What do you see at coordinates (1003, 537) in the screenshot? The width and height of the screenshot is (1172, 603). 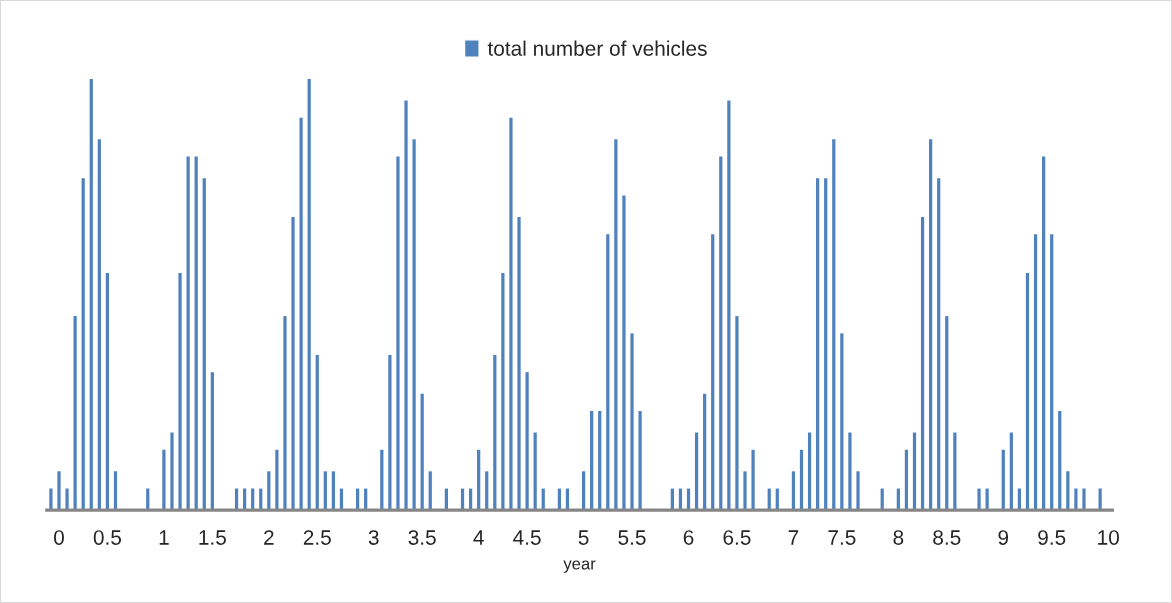 I see `x-tick-label: 9` at bounding box center [1003, 537].